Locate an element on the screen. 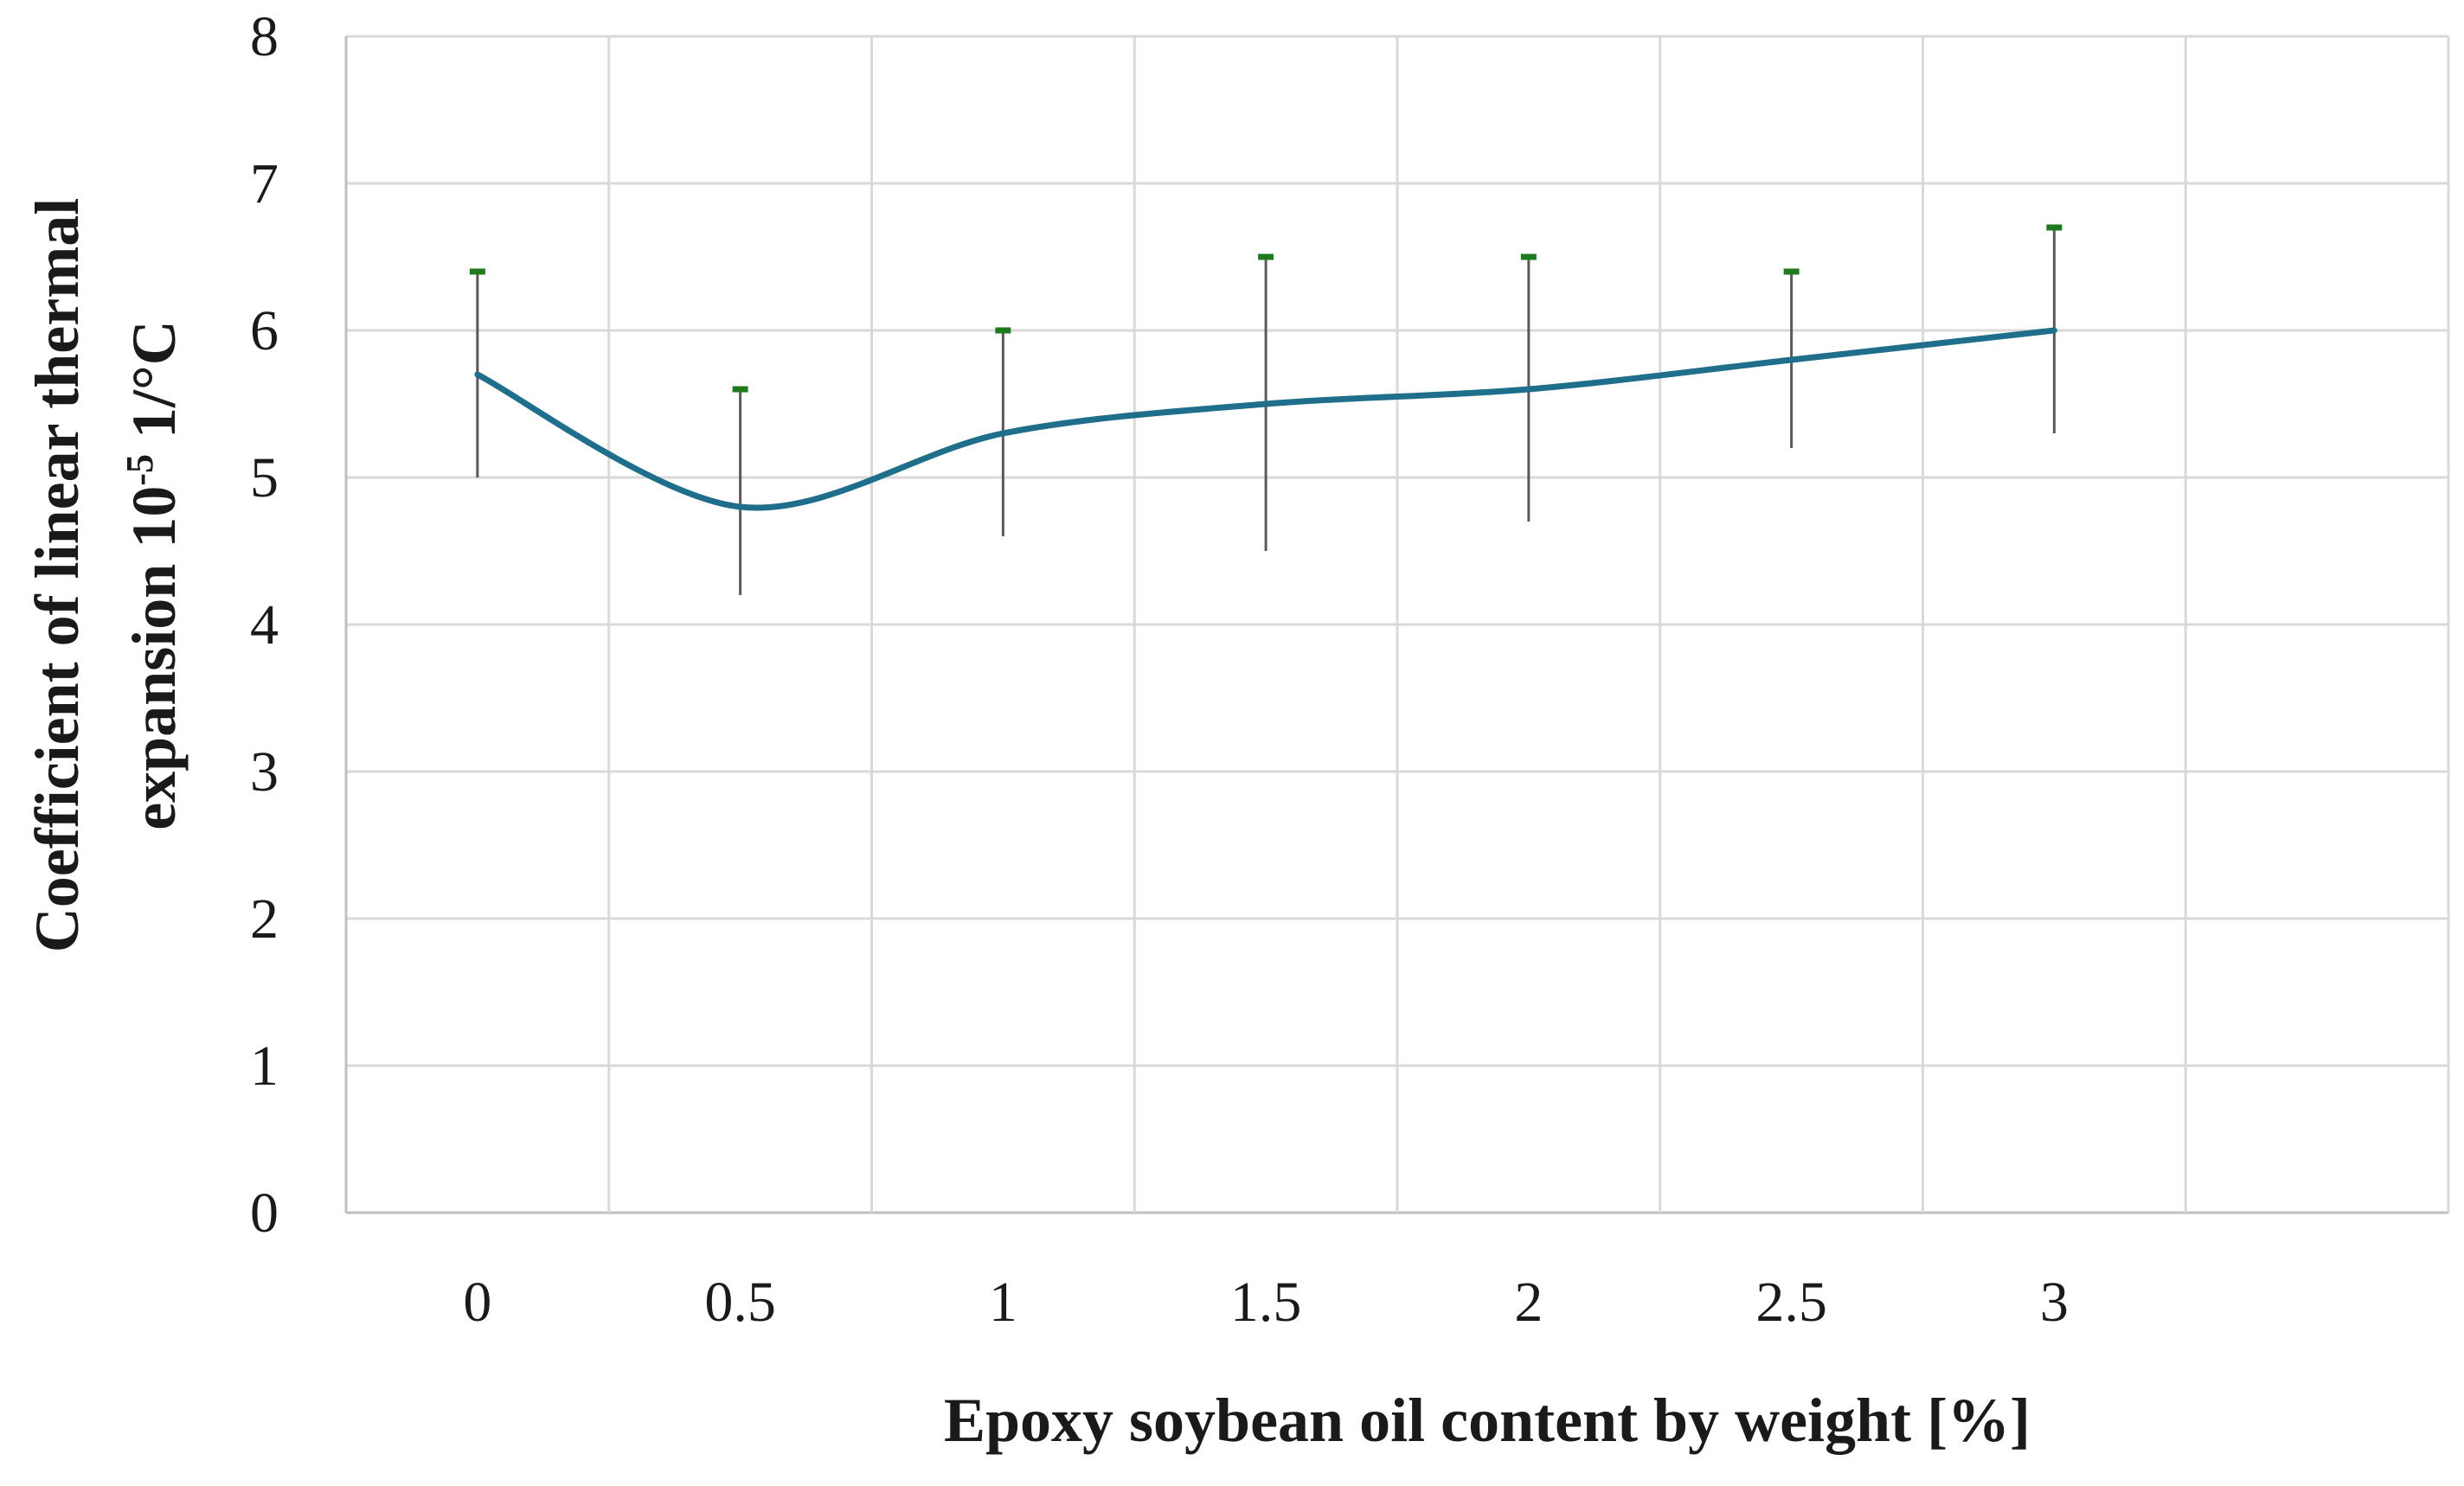 The width and height of the screenshot is (2464, 1486). series-lines is located at coordinates (1266, 419).